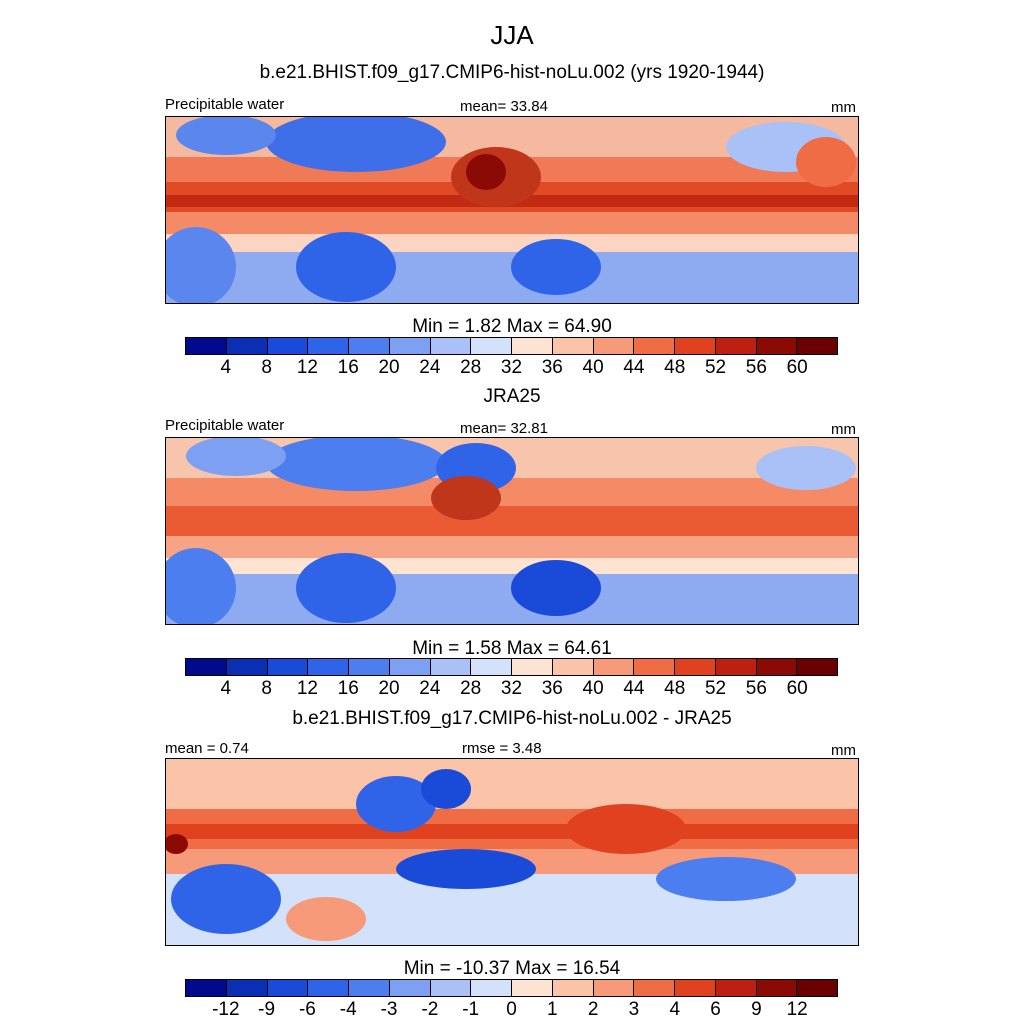 The width and height of the screenshot is (1024, 1024). Describe the element at coordinates (756, 688) in the screenshot. I see `colorbar-tick-label: 56` at that location.